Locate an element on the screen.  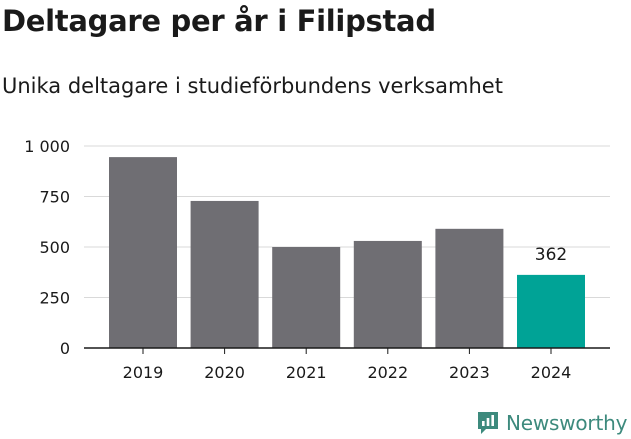
brand-name: Newsworthy is located at coordinates (567, 423).